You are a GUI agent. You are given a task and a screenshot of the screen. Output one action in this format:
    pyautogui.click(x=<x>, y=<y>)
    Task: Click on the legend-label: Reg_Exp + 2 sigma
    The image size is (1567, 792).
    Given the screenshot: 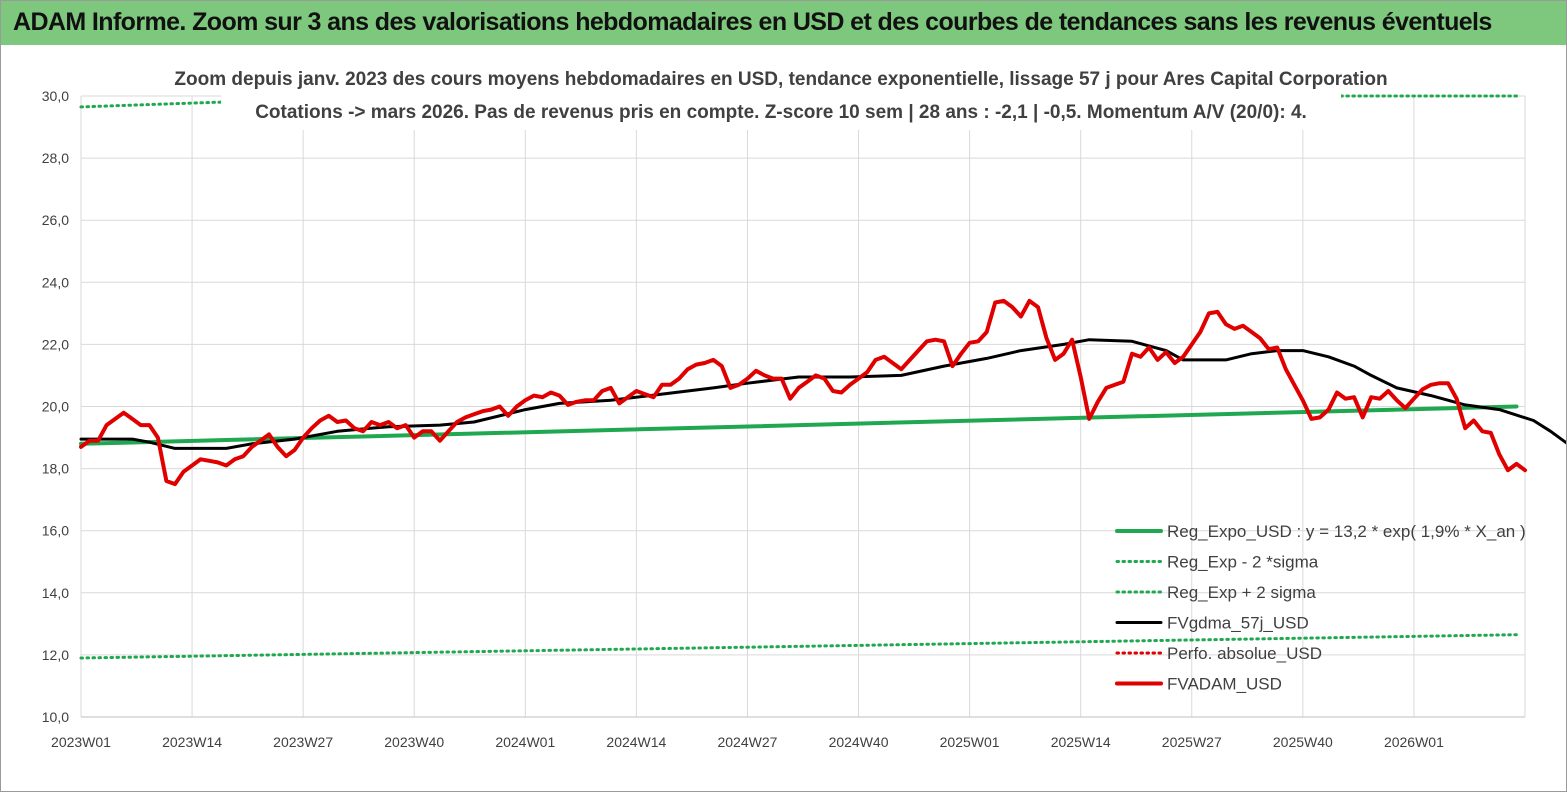 What is the action you would take?
    pyautogui.click(x=1241, y=592)
    